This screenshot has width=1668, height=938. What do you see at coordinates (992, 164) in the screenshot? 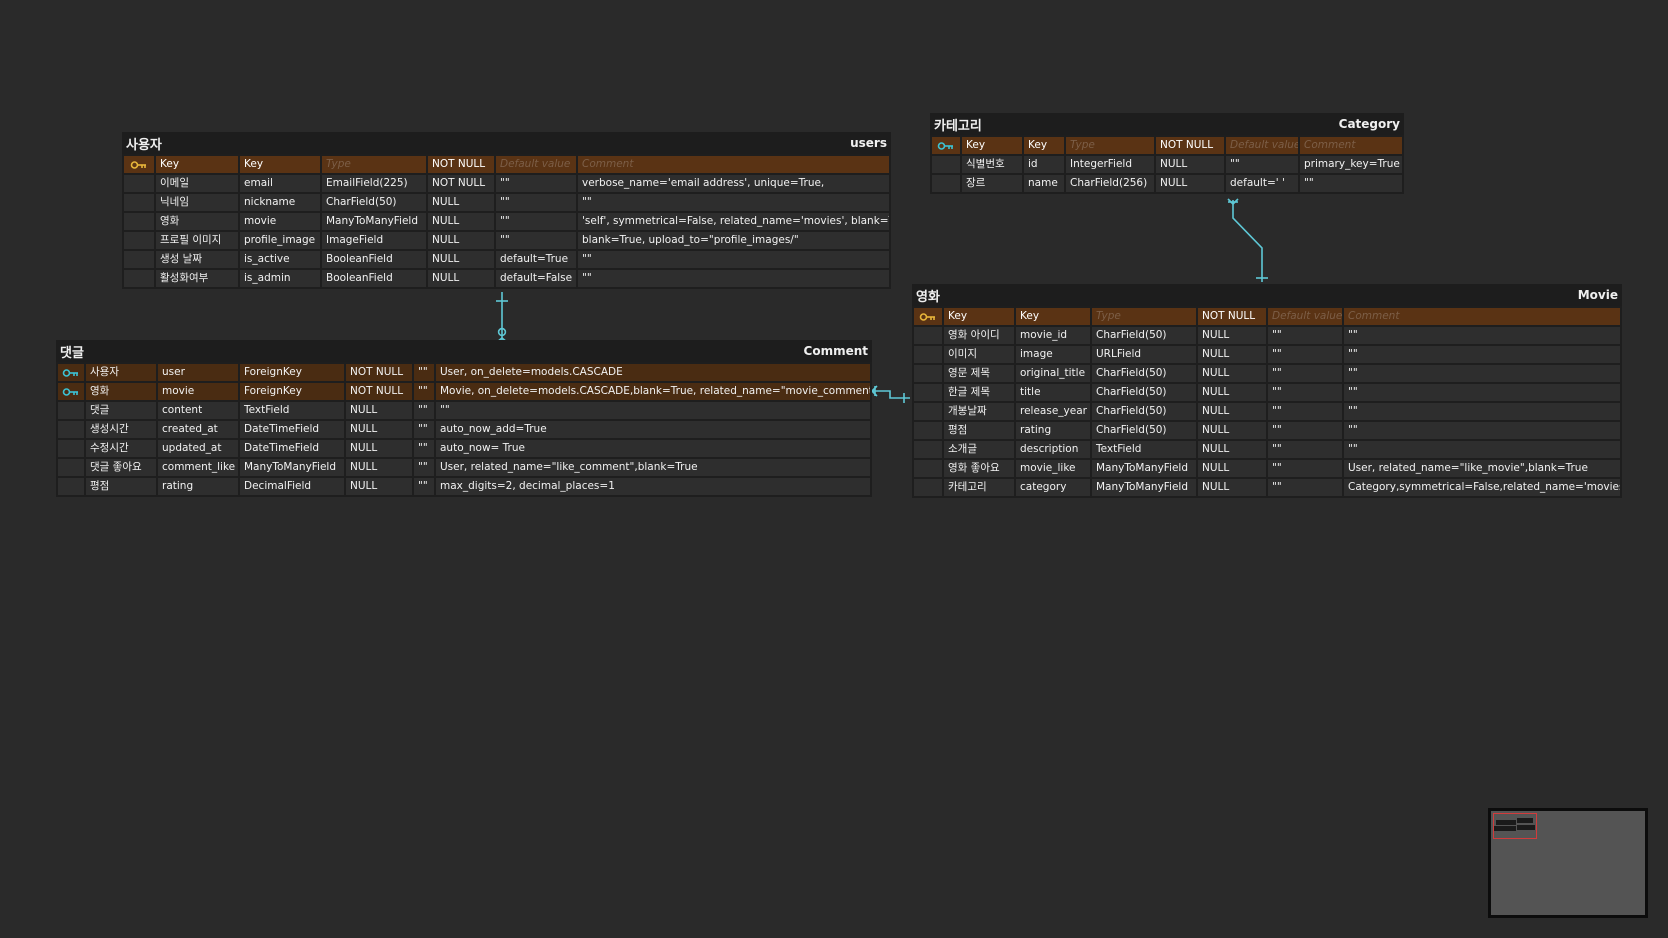
I see `field-key: 식별번호` at bounding box center [992, 164].